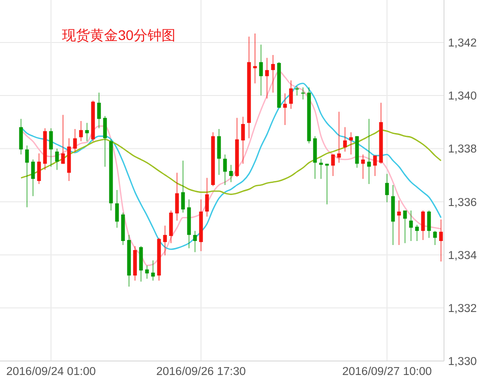  I want to click on y-tick-label: 1,332, so click(462, 308).